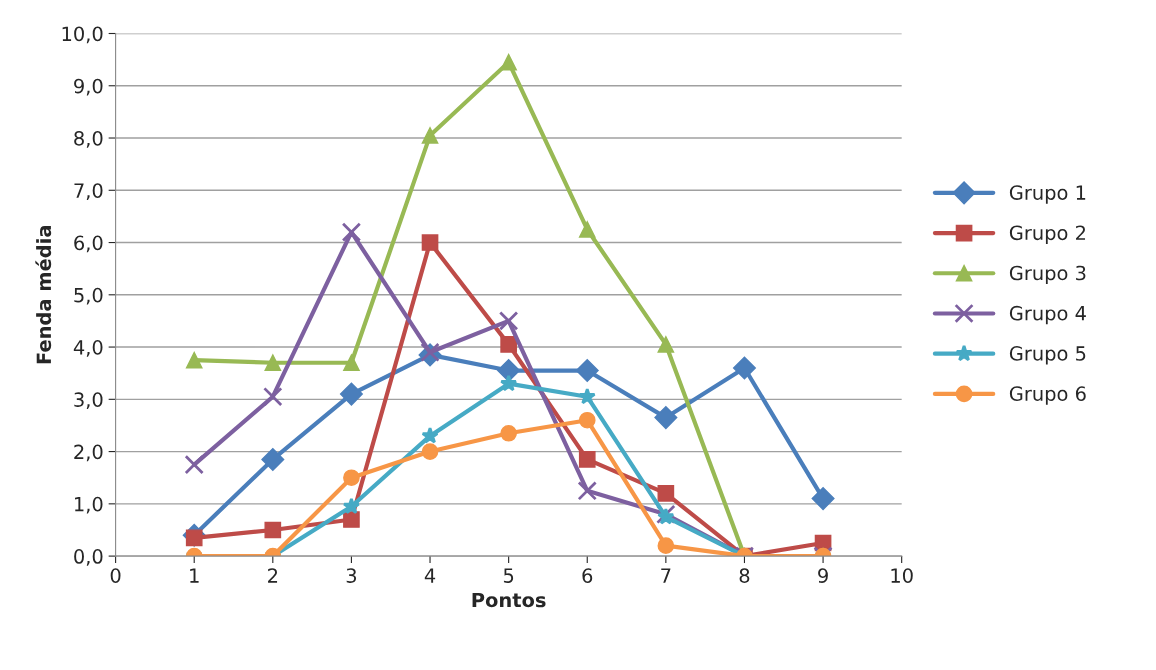 The width and height of the screenshot is (1156, 670). Describe the element at coordinates (43, 295) in the screenshot. I see `y-axis-title: Fenda média` at that location.